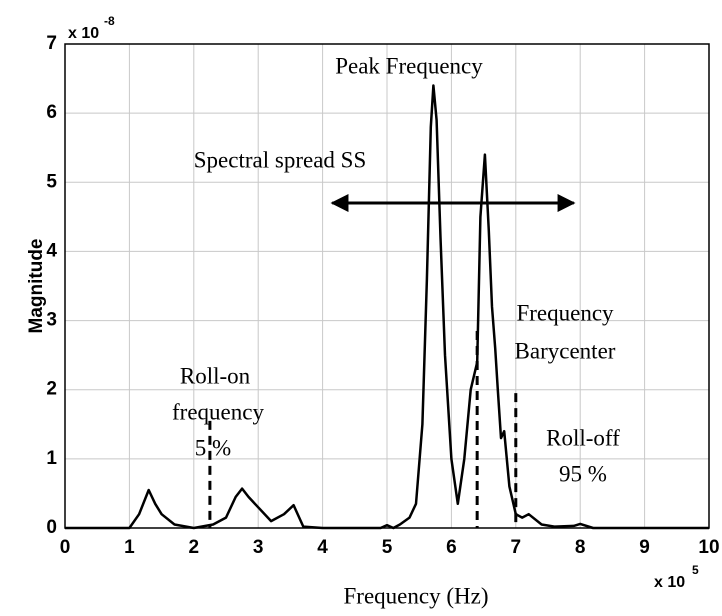 The image size is (722, 616). What do you see at coordinates (451, 547) in the screenshot?
I see `x-tick-label: 6` at bounding box center [451, 547].